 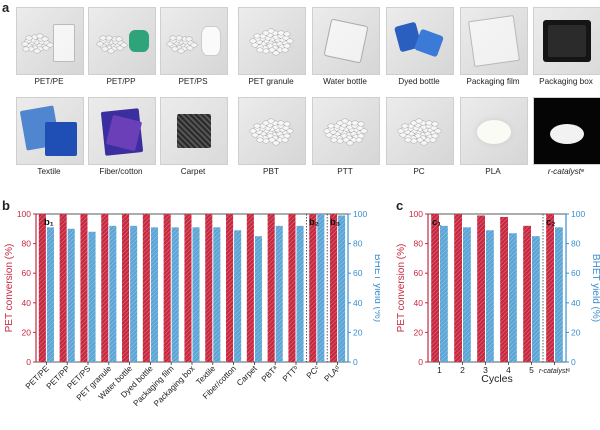 I want to click on y-tick-label: 80, so click(x=27, y=244).